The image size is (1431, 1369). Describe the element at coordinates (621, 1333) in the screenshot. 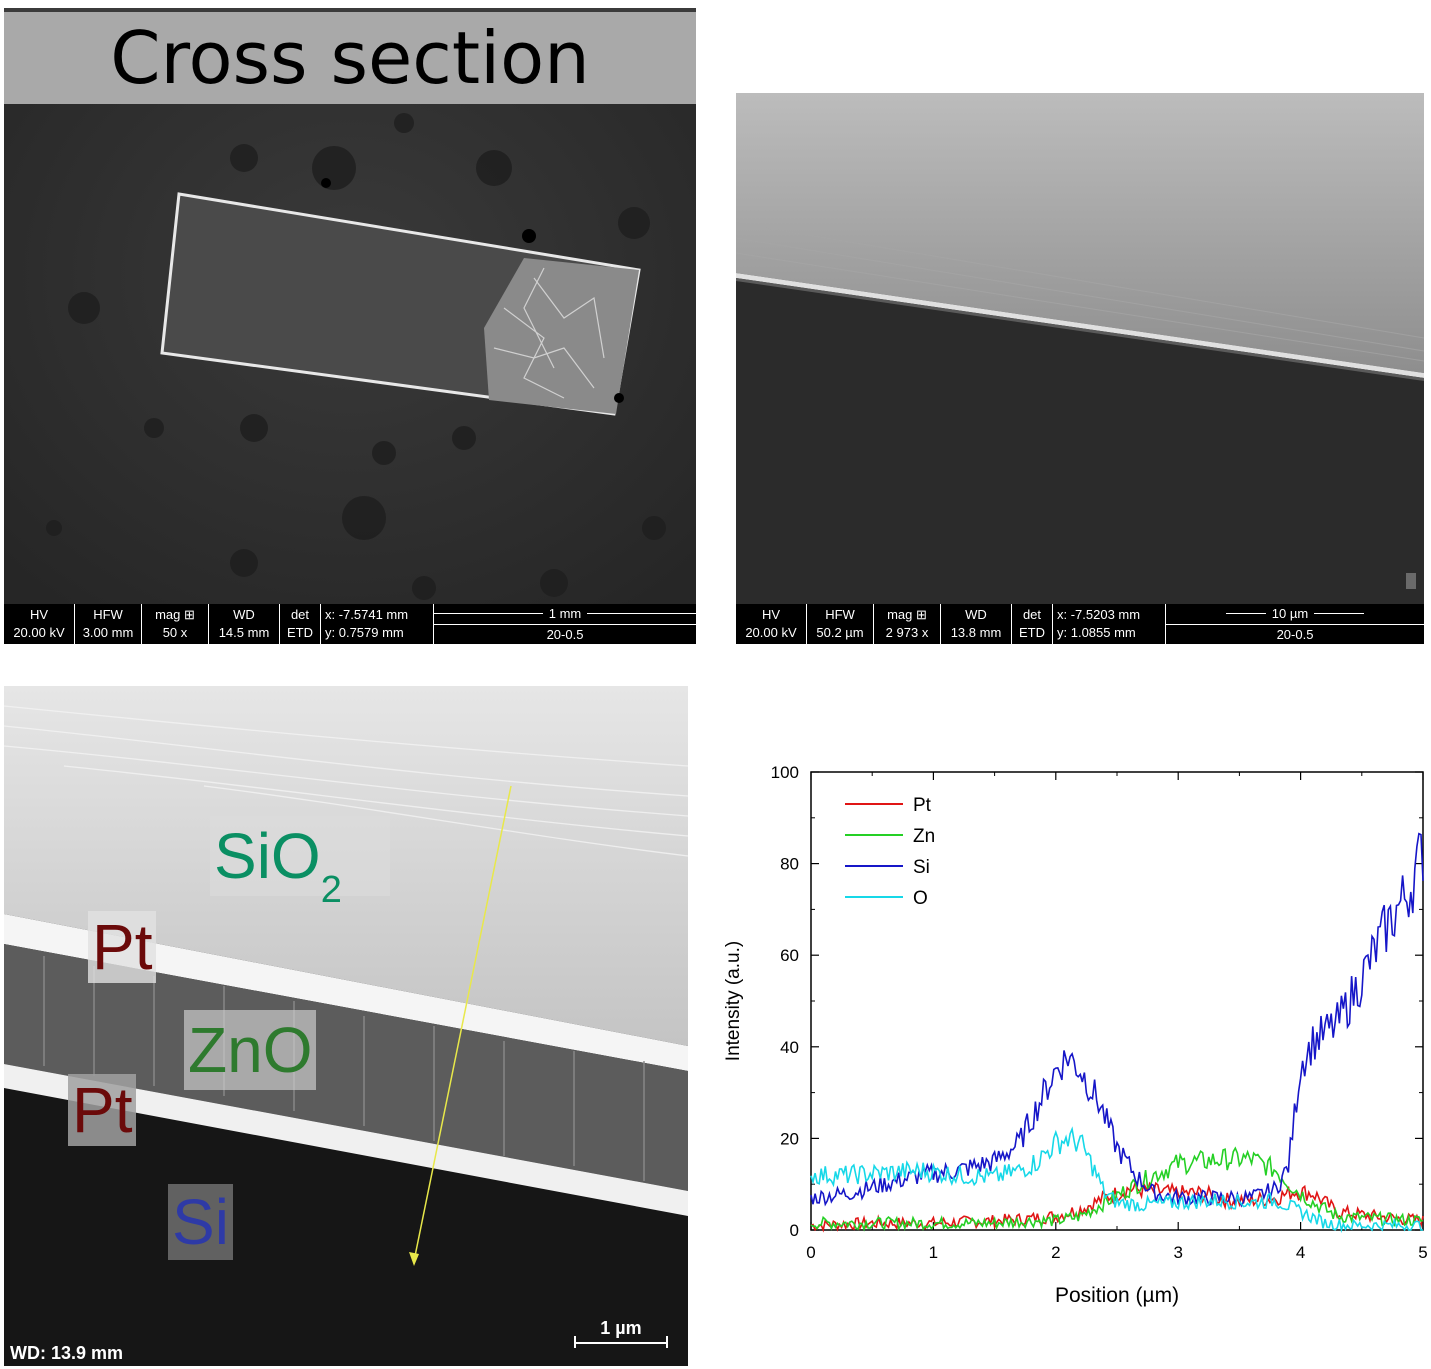

I see `scale-bar-layers: 1 µm` at that location.